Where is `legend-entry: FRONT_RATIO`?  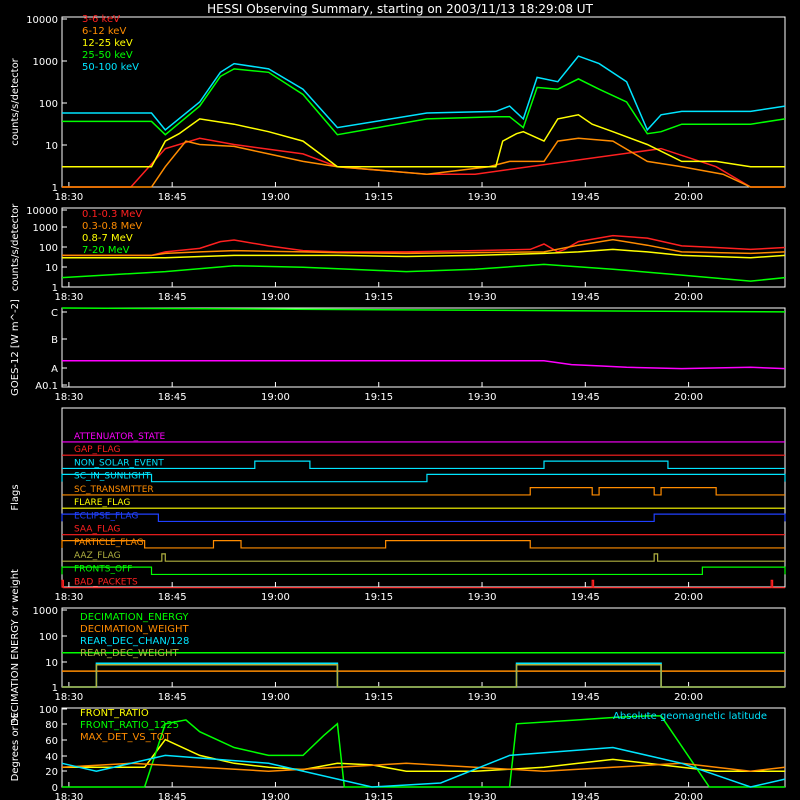 legend-entry: FRONT_RATIO is located at coordinates (114, 713).